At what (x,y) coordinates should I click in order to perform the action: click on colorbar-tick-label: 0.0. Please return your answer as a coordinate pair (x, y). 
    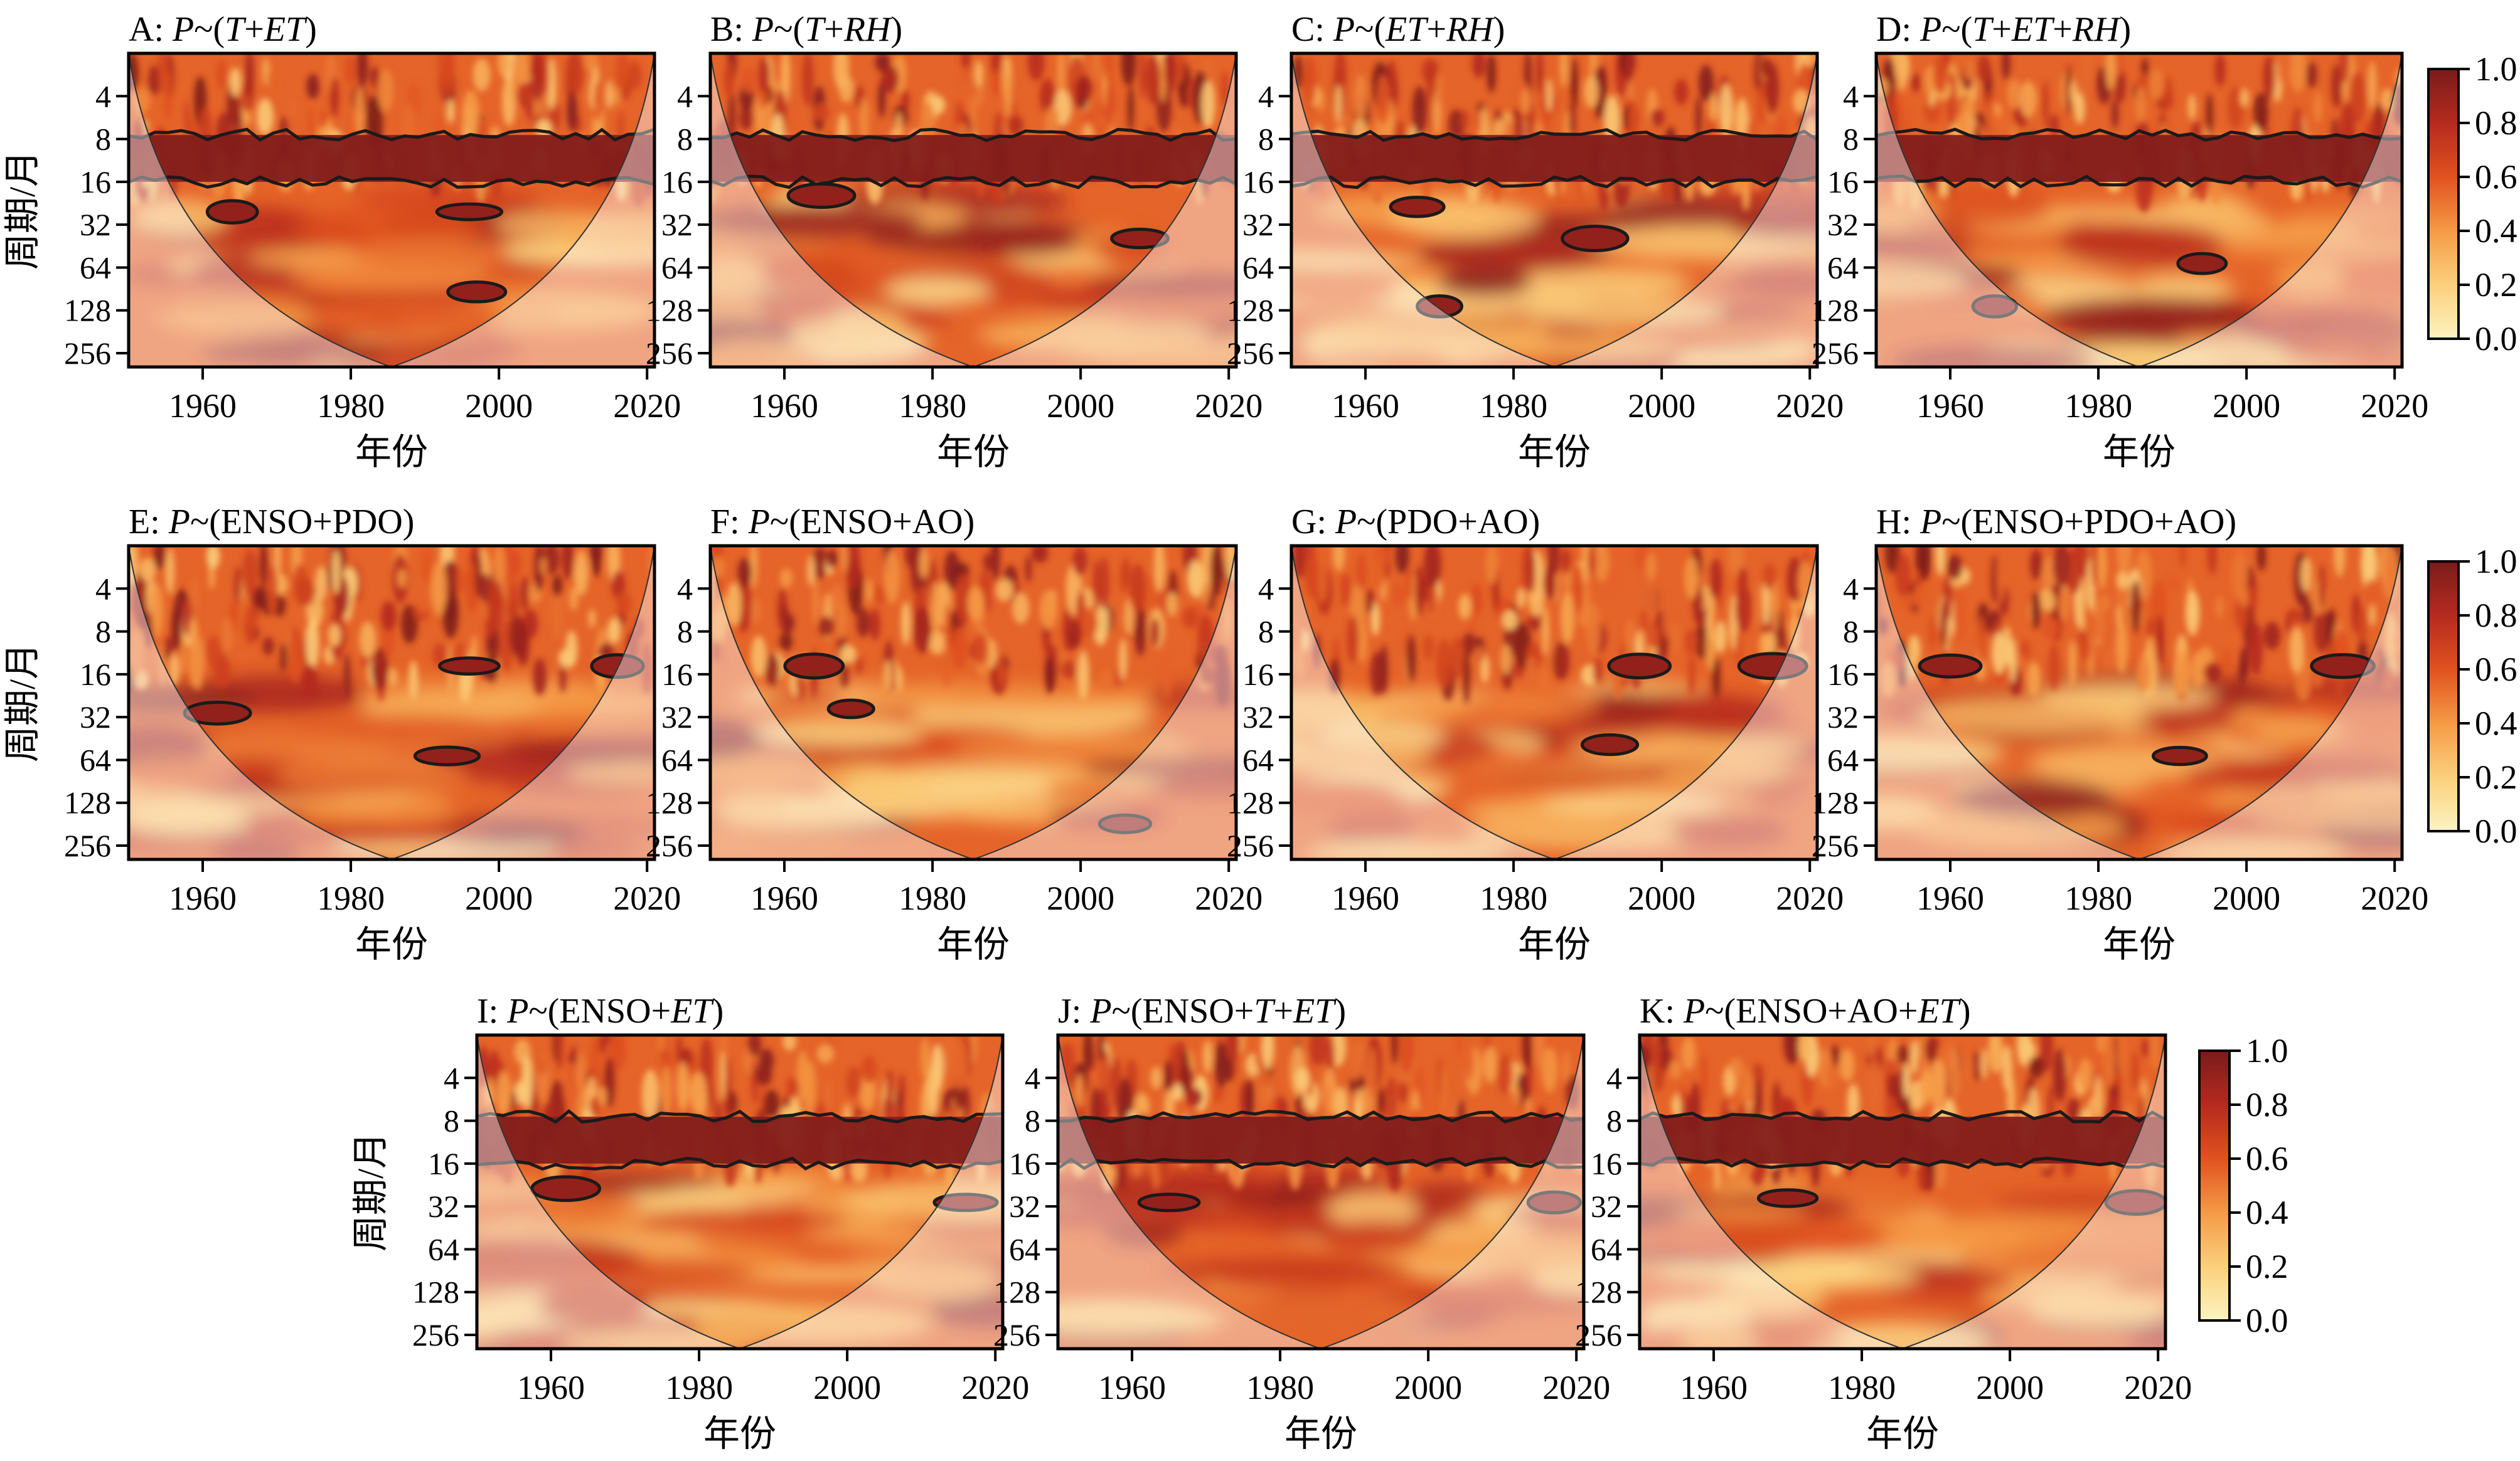
    Looking at the image, I should click on (2496, 339).